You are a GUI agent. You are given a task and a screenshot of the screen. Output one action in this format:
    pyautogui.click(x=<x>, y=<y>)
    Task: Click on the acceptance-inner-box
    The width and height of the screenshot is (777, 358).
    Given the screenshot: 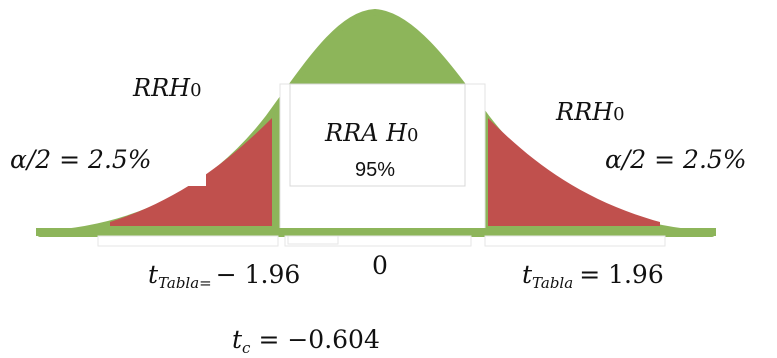 What is the action you would take?
    pyautogui.click(x=377, y=135)
    